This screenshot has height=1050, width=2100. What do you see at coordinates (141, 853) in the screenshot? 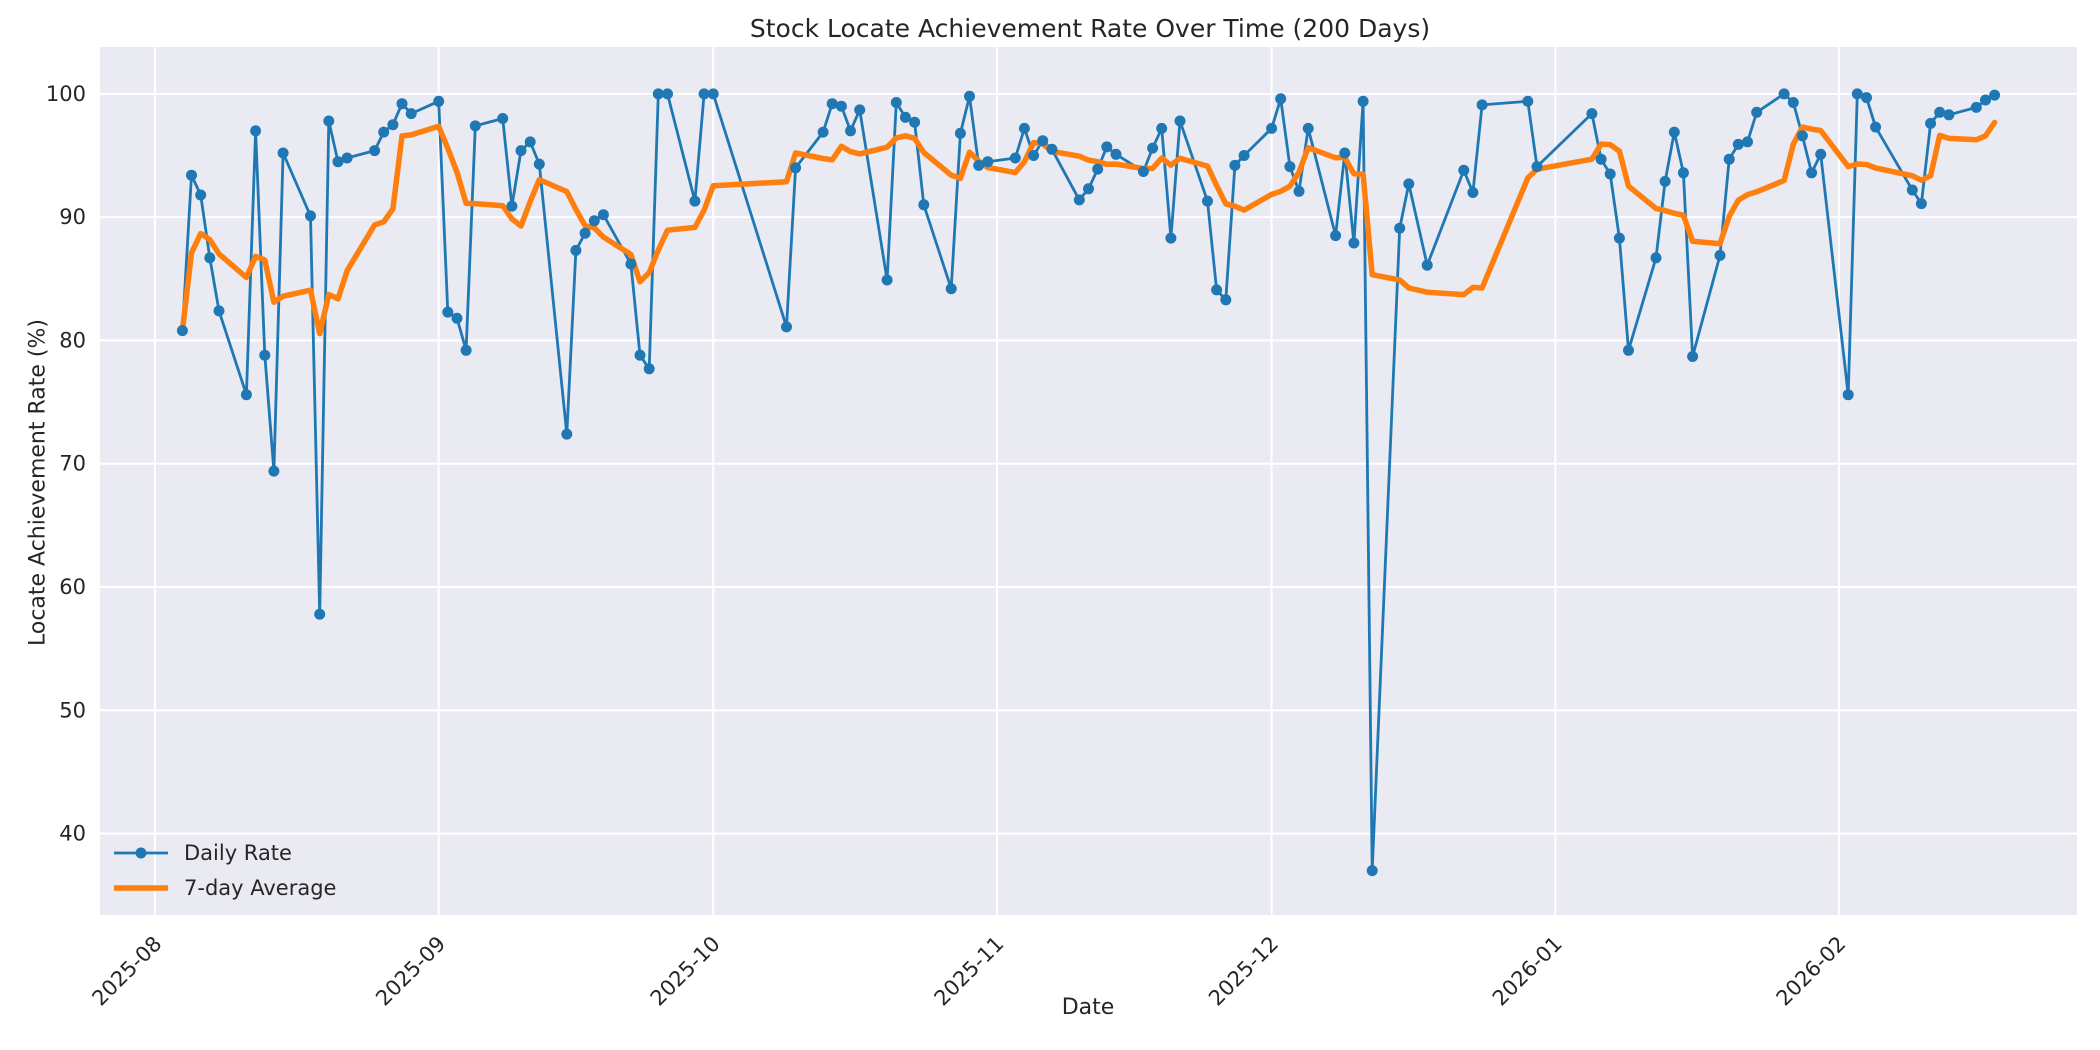
I see `daily-rate-line-icon` at bounding box center [141, 853].